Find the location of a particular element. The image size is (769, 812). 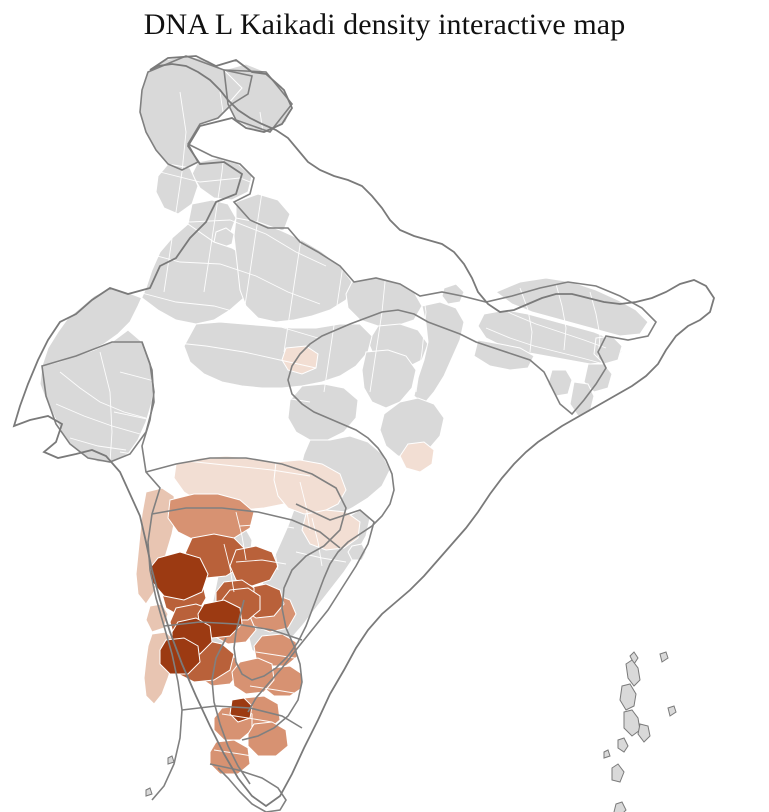

region-tripura is located at coordinates (560, 383).